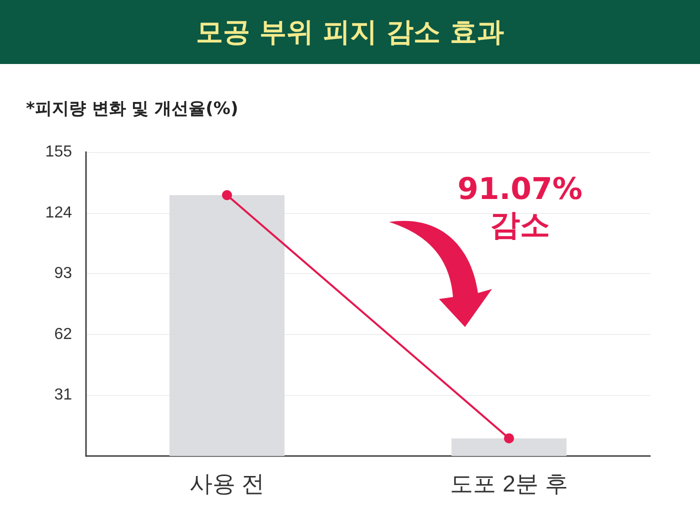 This screenshot has width=700, height=532. What do you see at coordinates (227, 483) in the screenshot?
I see `x-tick-label: 사용 전` at bounding box center [227, 483].